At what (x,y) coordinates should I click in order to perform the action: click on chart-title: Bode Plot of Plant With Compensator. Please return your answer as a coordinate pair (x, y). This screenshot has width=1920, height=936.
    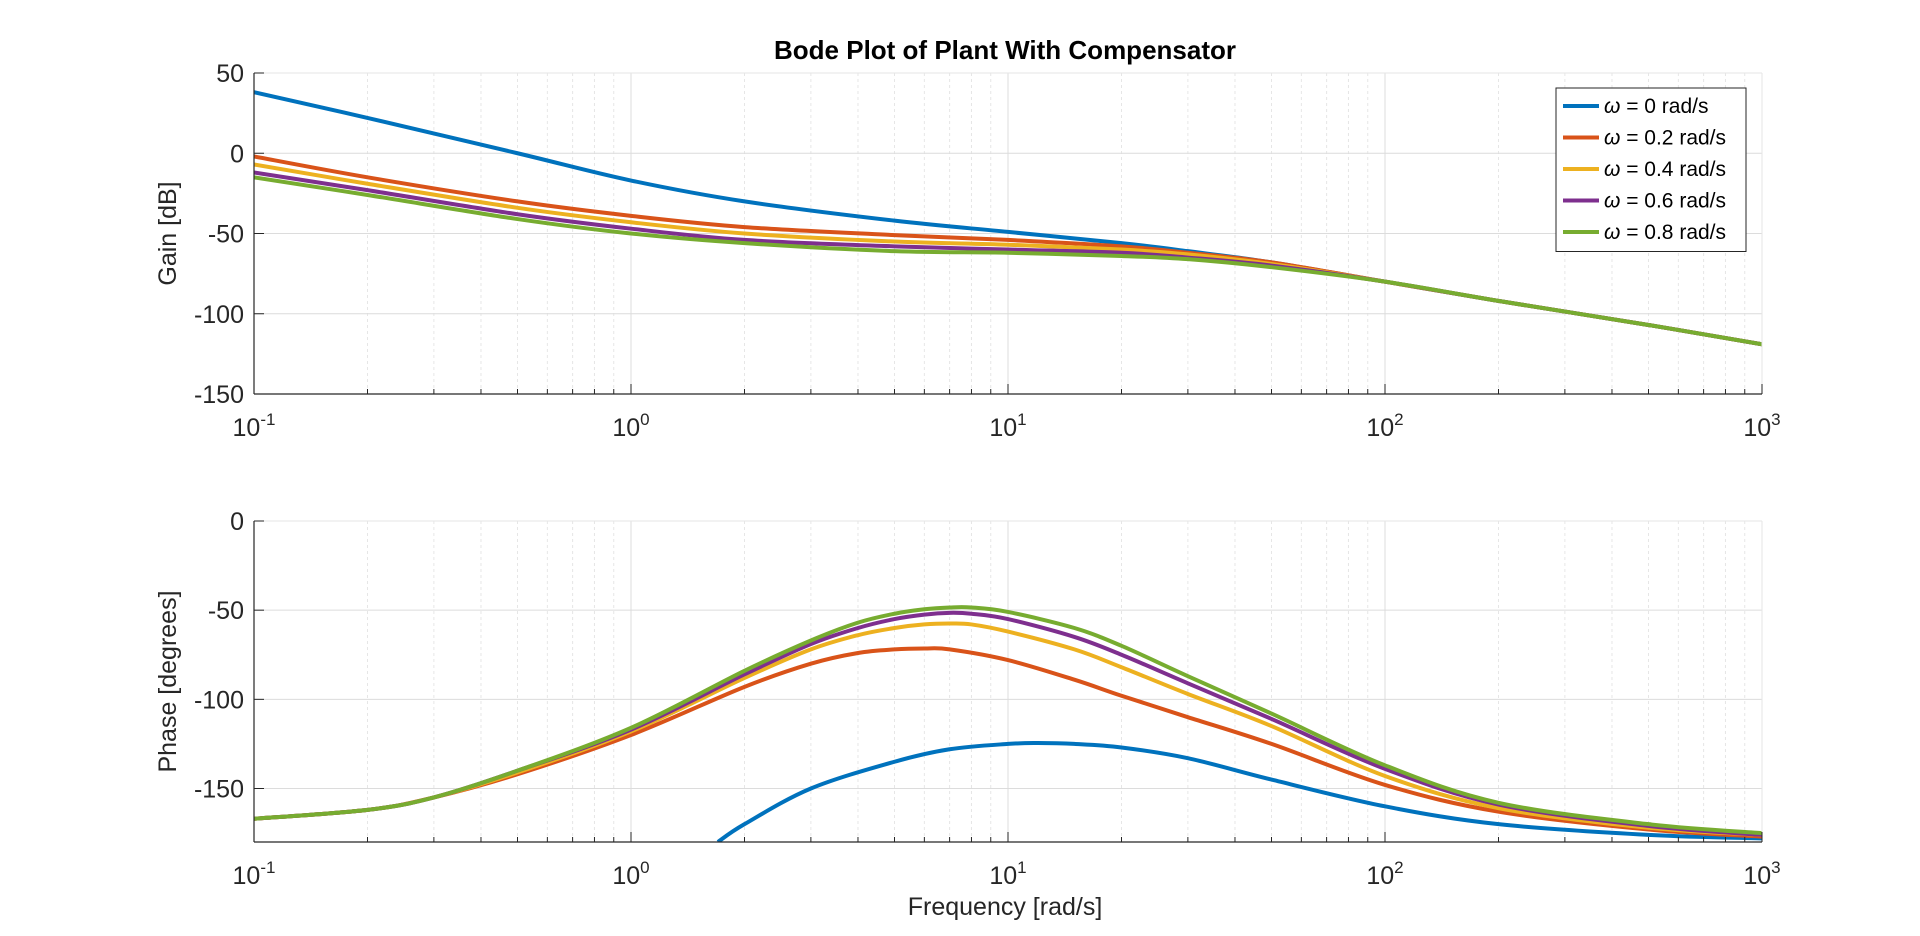
    Looking at the image, I should click on (1005, 50).